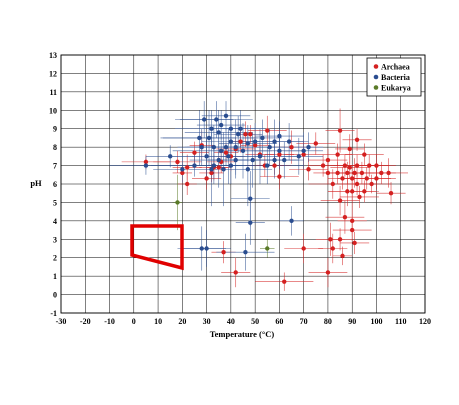 This screenshot has width=459, height=405. Describe the element at coordinates (255, 321) in the screenshot. I see `x-tick-label: 50` at that location.